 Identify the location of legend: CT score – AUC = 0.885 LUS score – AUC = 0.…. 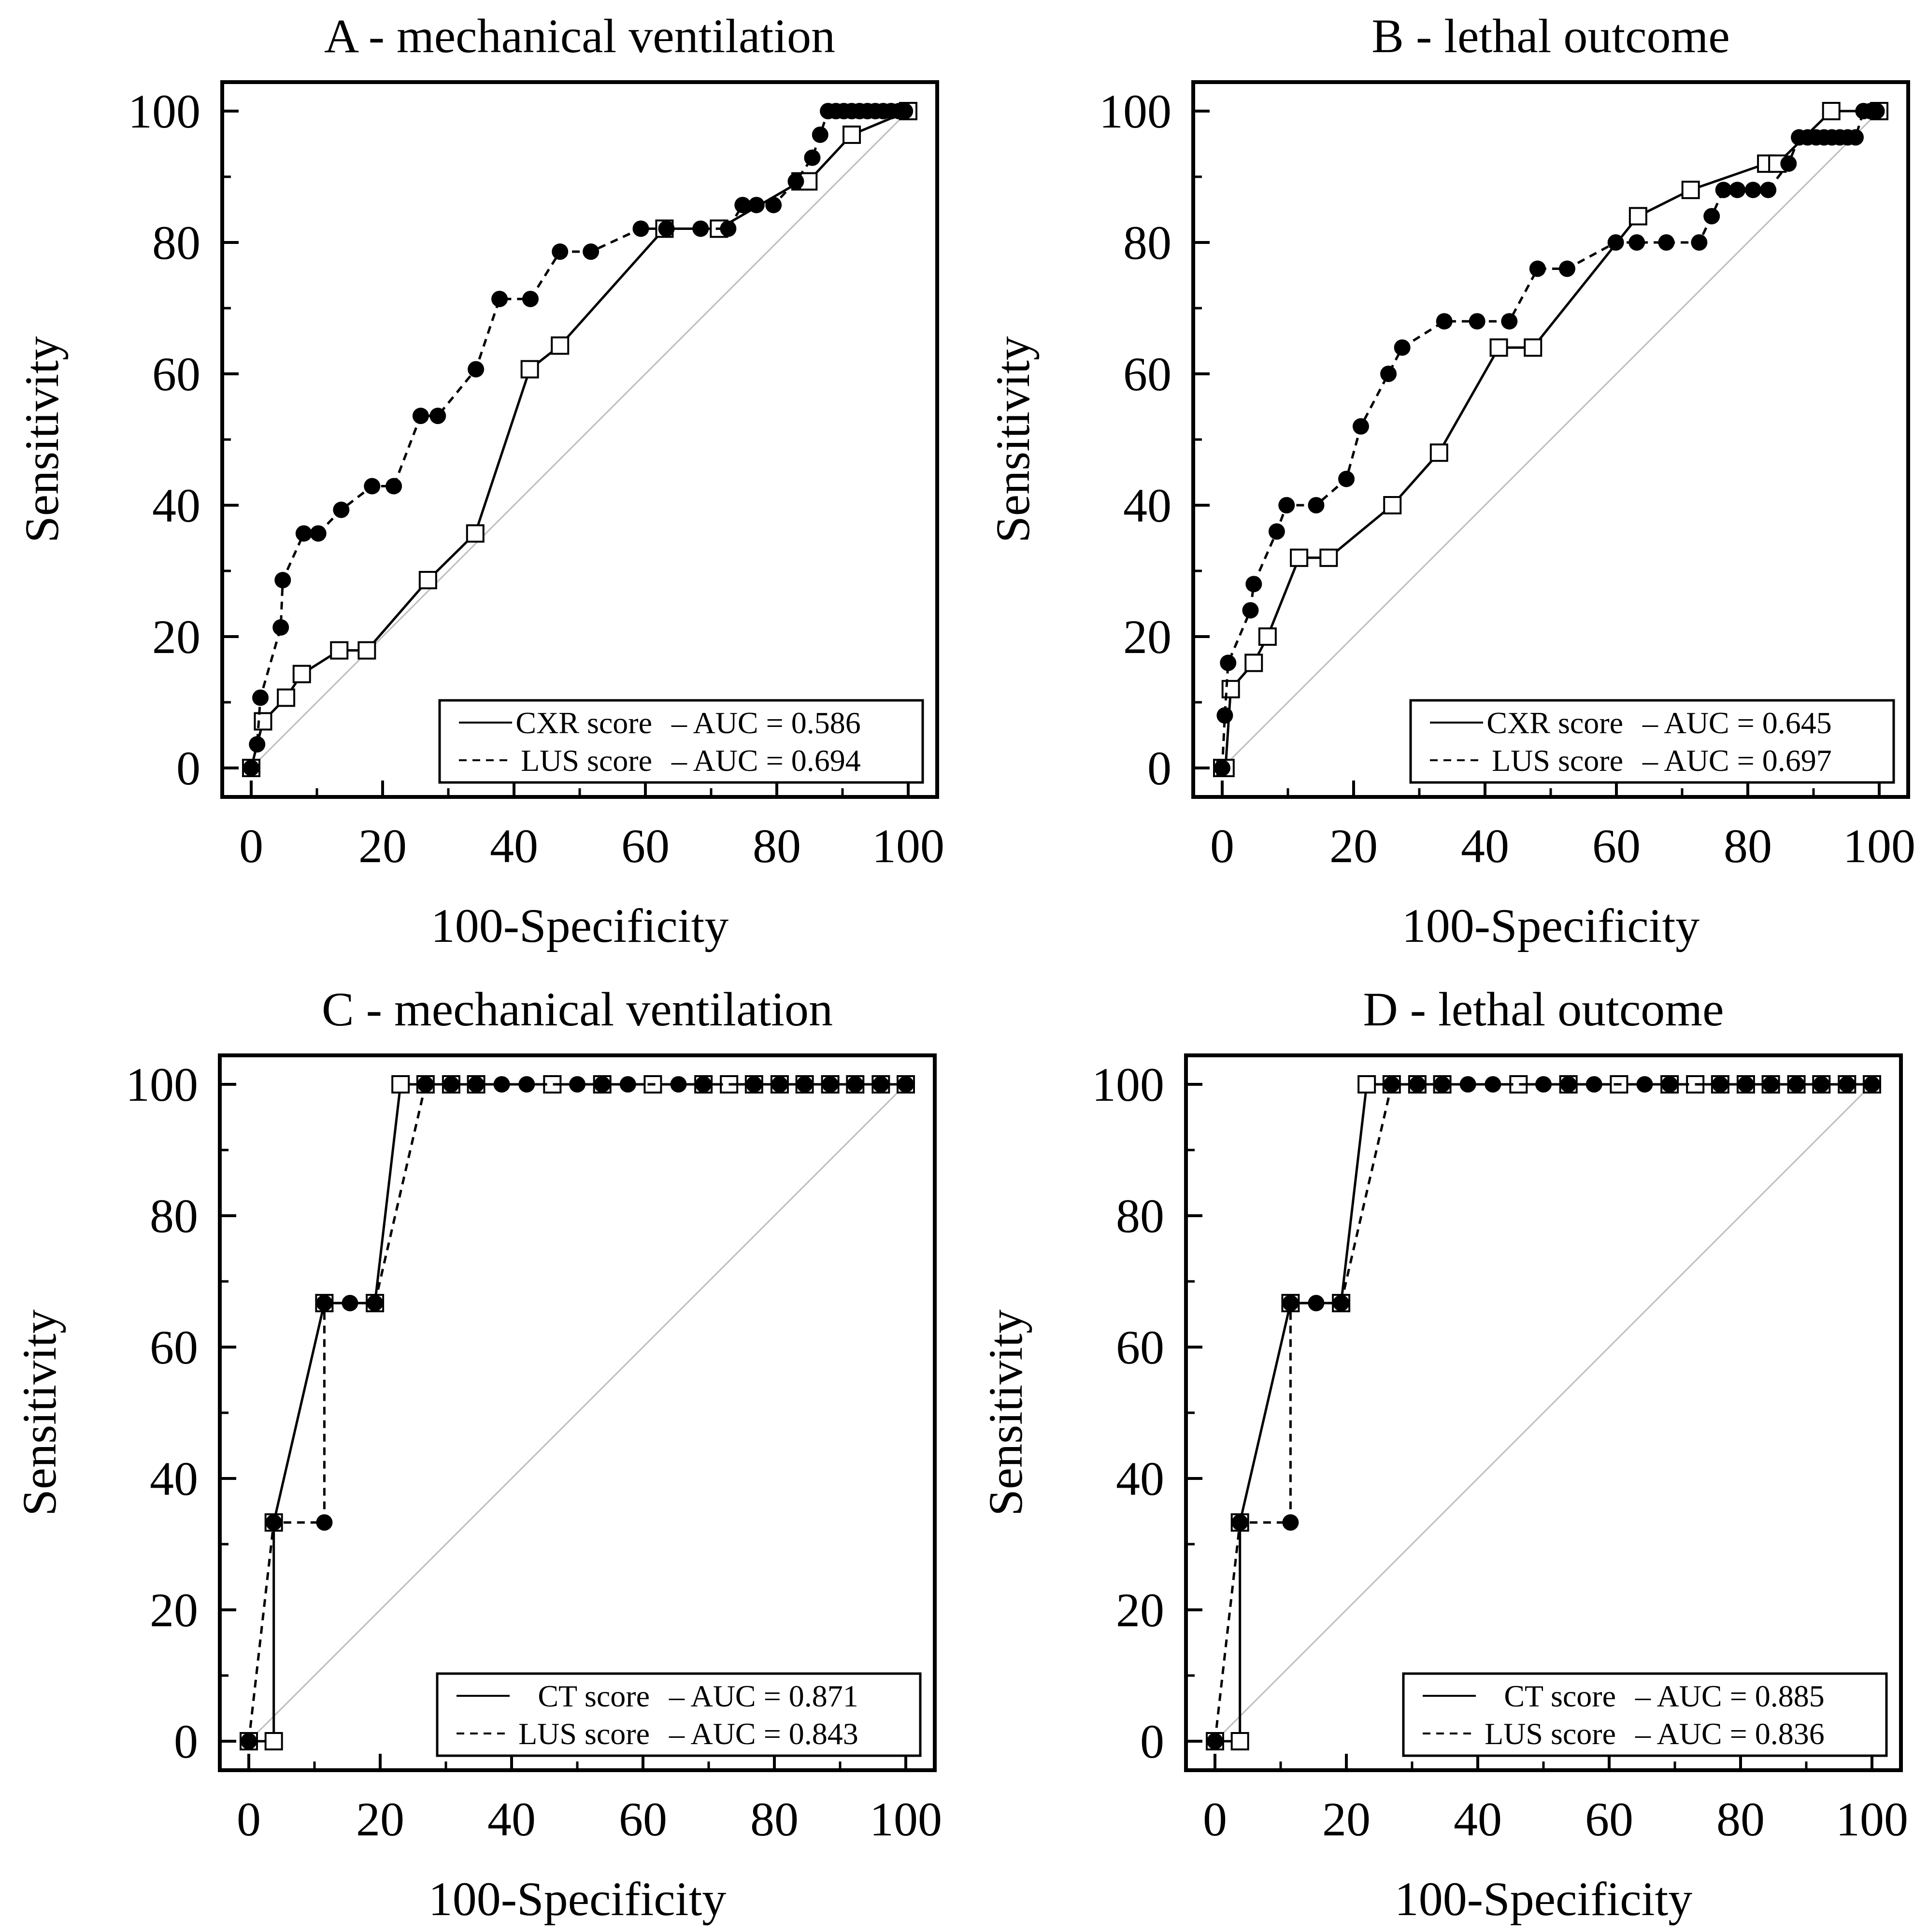
(1645, 1714).